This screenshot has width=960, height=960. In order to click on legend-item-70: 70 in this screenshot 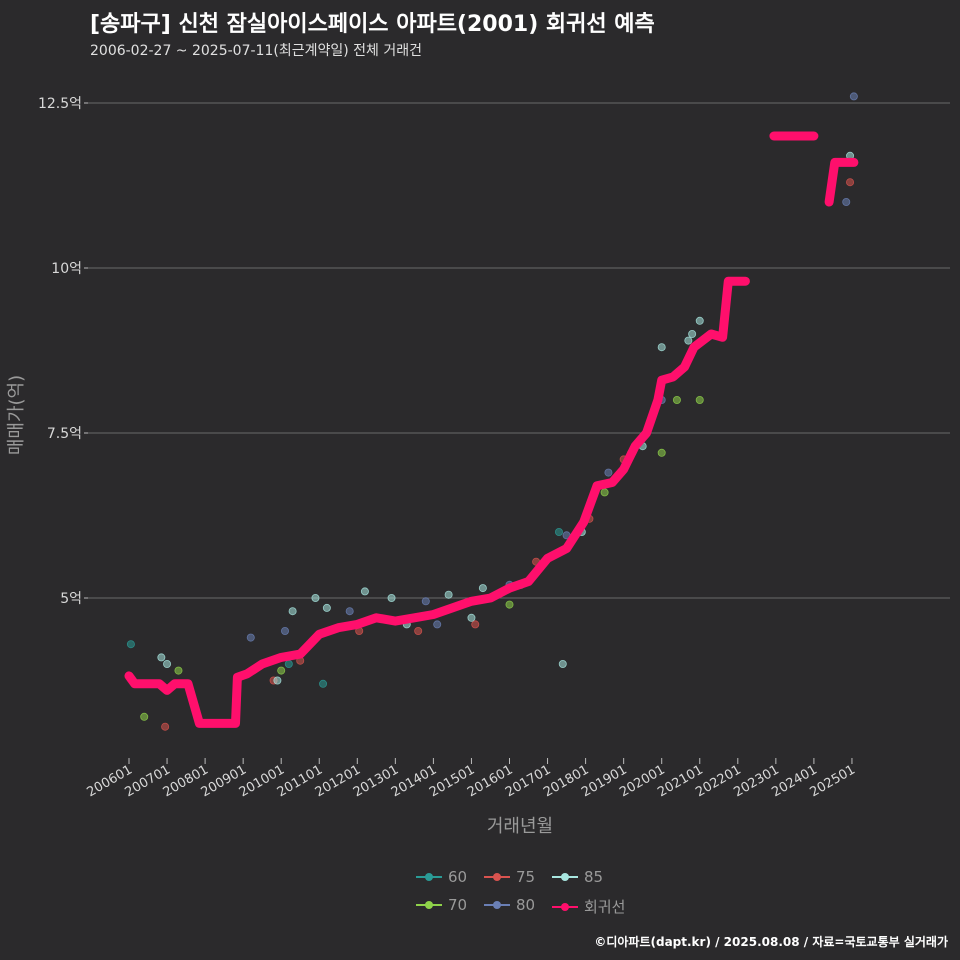, I will do `click(441, 905)`.